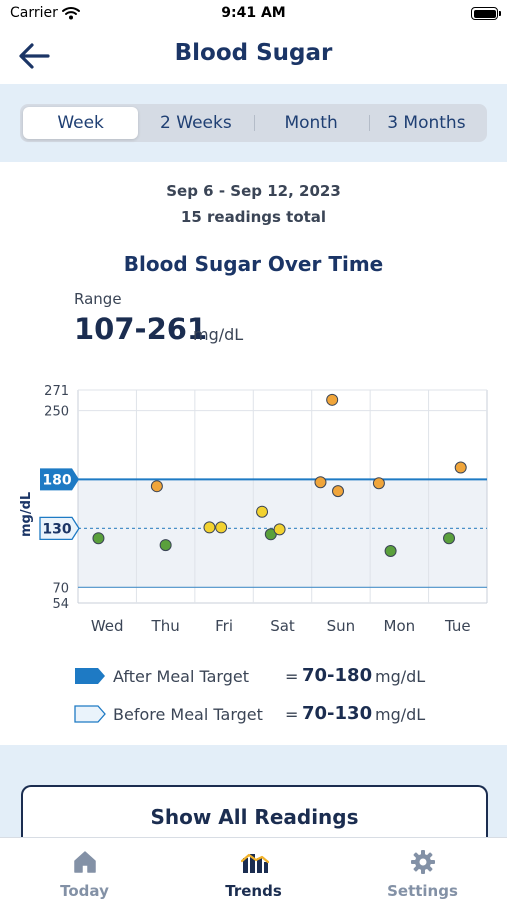  I want to click on range-selector-band: Week 2 Weeks Month 3 Months, so click(253, 123).